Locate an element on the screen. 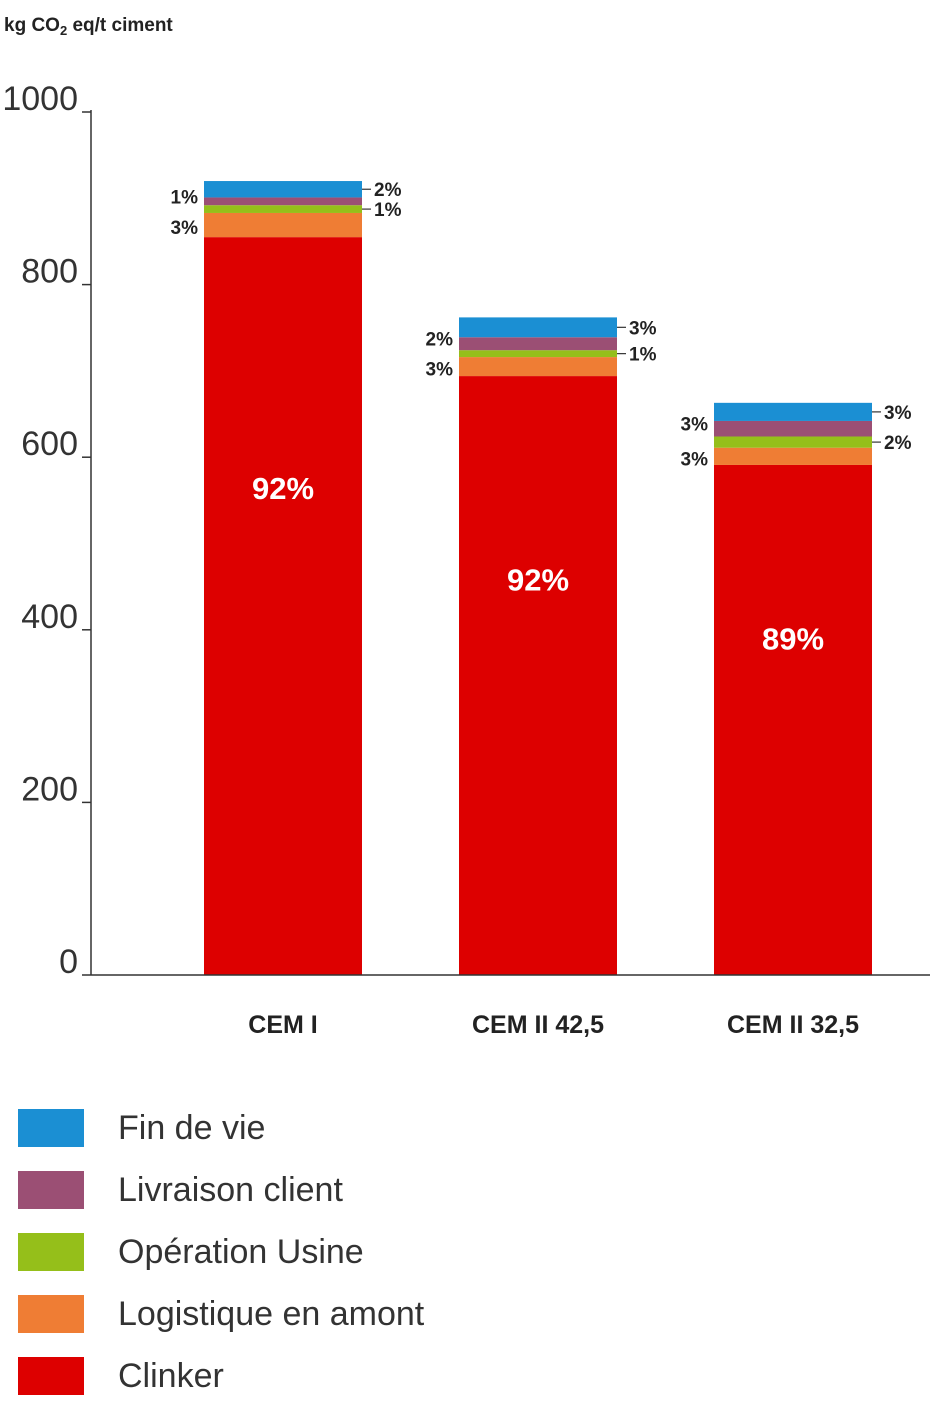 The width and height of the screenshot is (930, 1407). fin-de-vie-percent-label: 2% is located at coordinates (388, 190).